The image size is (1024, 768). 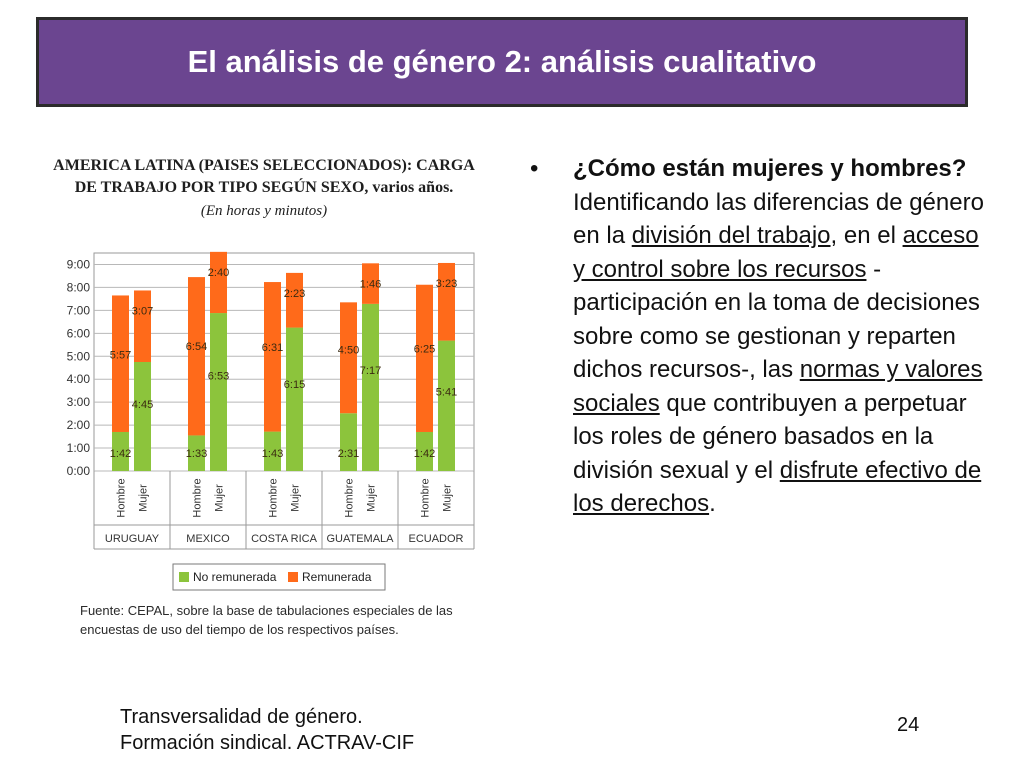 What do you see at coordinates (267, 743) in the screenshot?
I see `footer-line2: Formación sindical. ACTRAV-CIF` at bounding box center [267, 743].